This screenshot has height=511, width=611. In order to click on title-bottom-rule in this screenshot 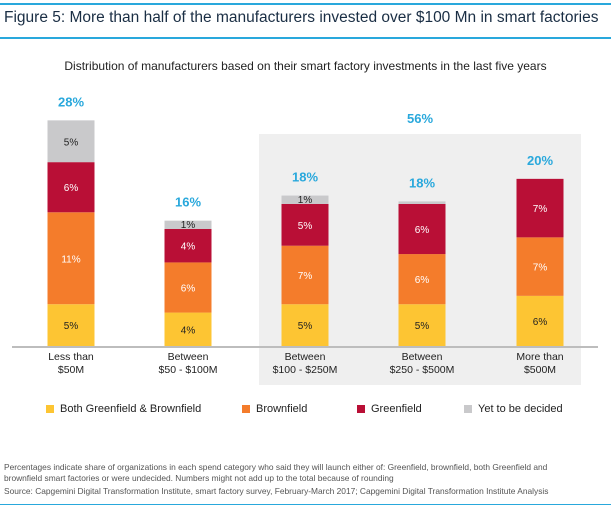, I will do `click(305, 38)`.